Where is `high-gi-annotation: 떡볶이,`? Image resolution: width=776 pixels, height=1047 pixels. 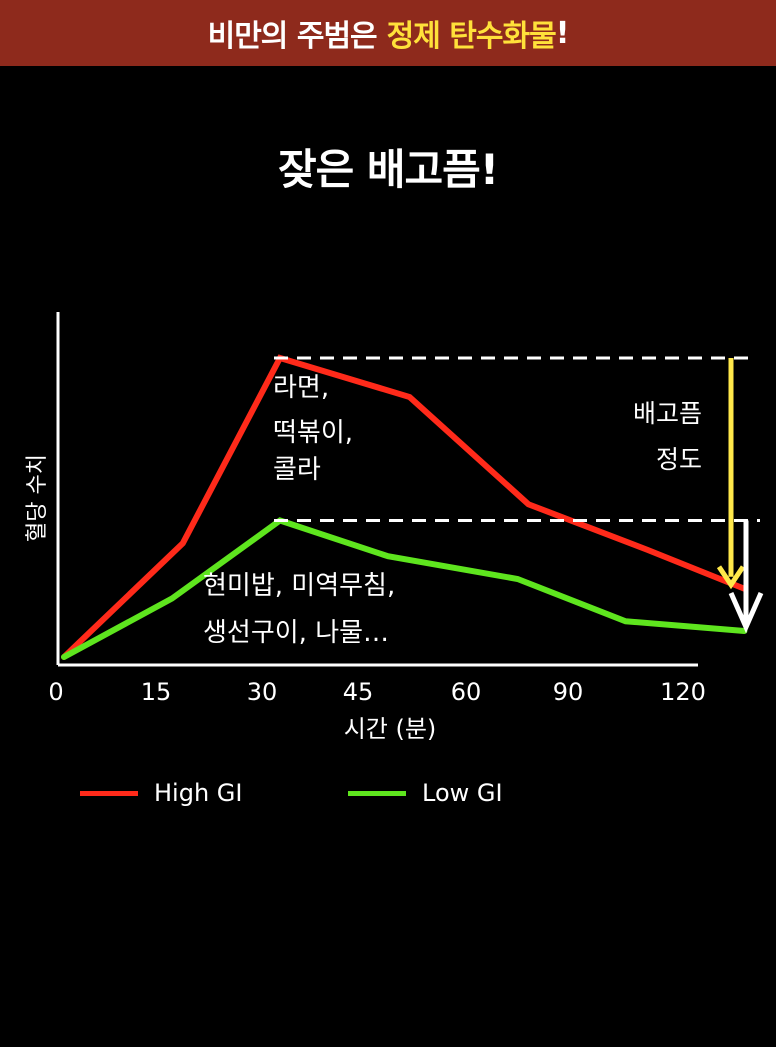 high-gi-annotation: 떡볶이, is located at coordinates (313, 433).